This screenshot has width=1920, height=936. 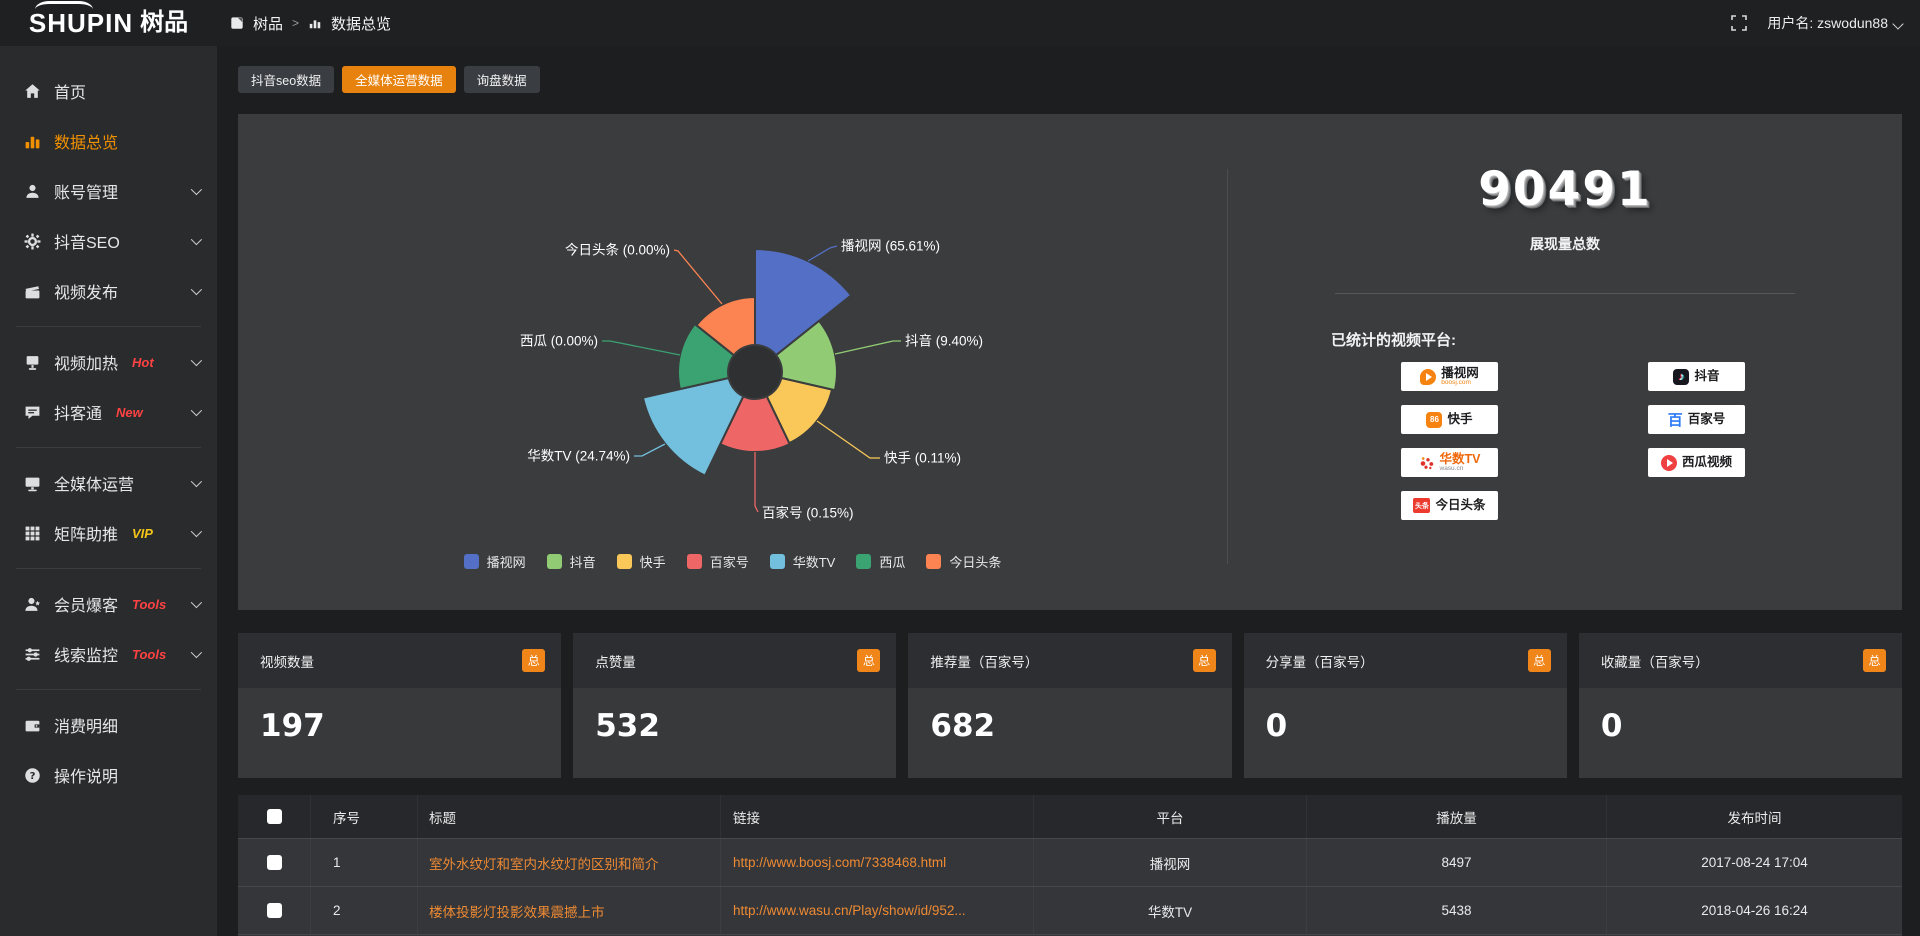 I want to click on video-heat-icon, so click(x=32, y=362).